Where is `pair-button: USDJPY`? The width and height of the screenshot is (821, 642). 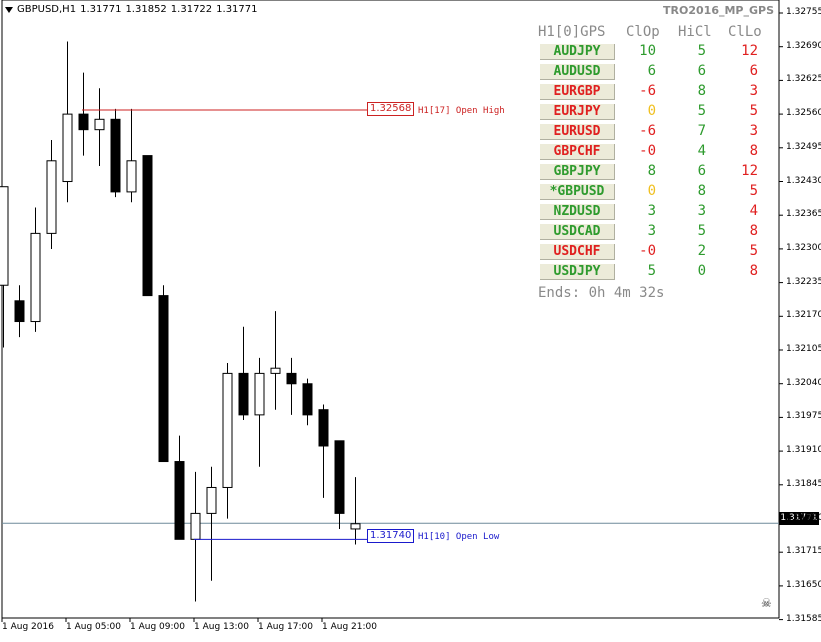 pair-button: USDJPY is located at coordinates (577, 272).